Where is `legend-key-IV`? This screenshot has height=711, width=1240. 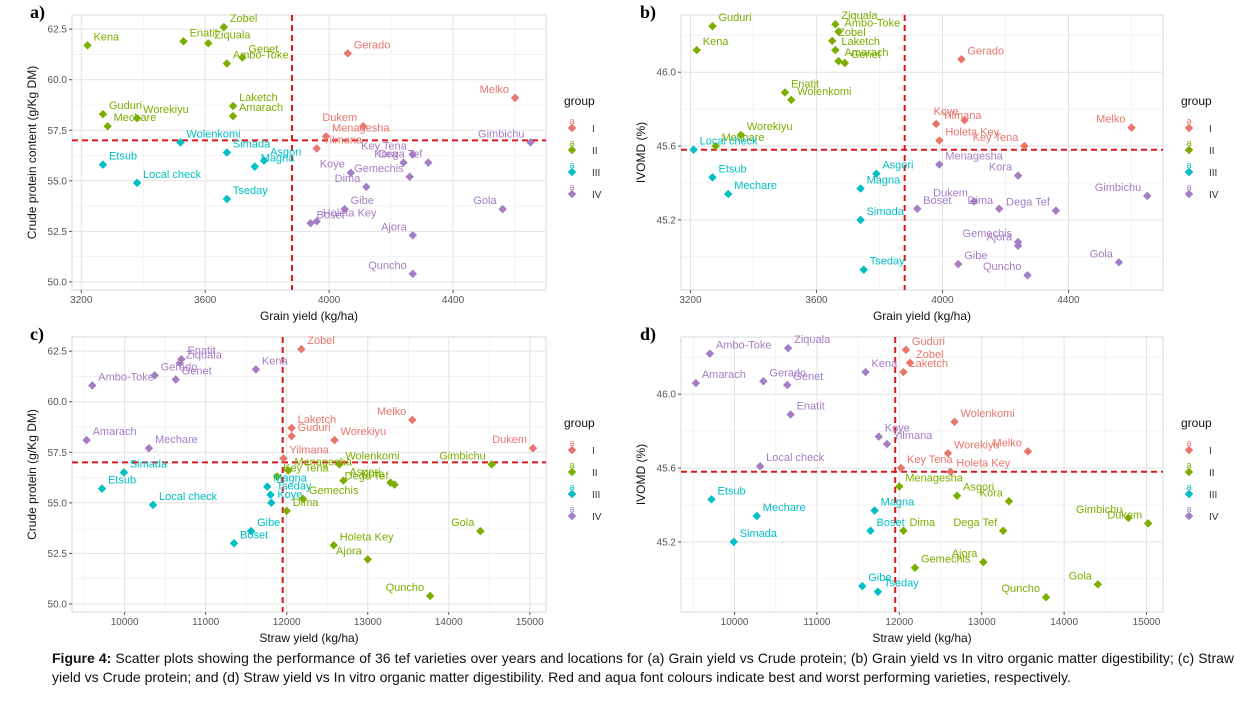 legend-key-IV is located at coordinates (572, 516).